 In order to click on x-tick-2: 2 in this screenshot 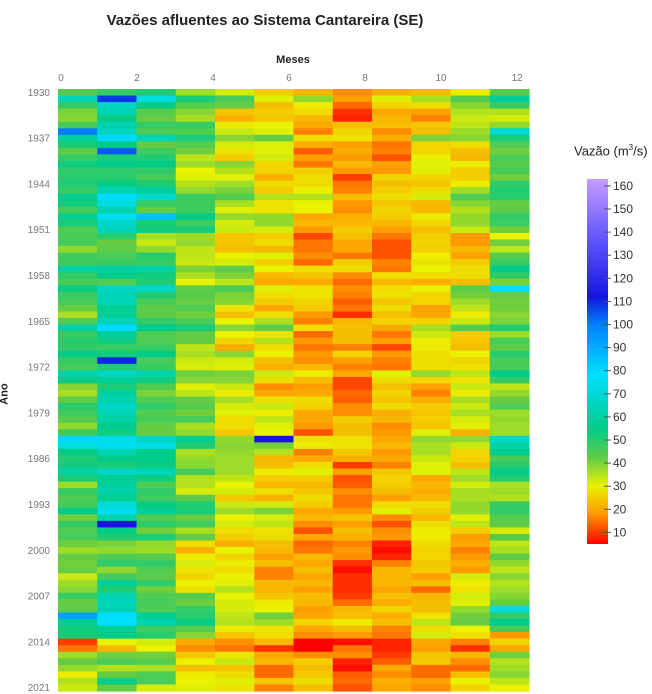, I will do `click(137, 78)`.